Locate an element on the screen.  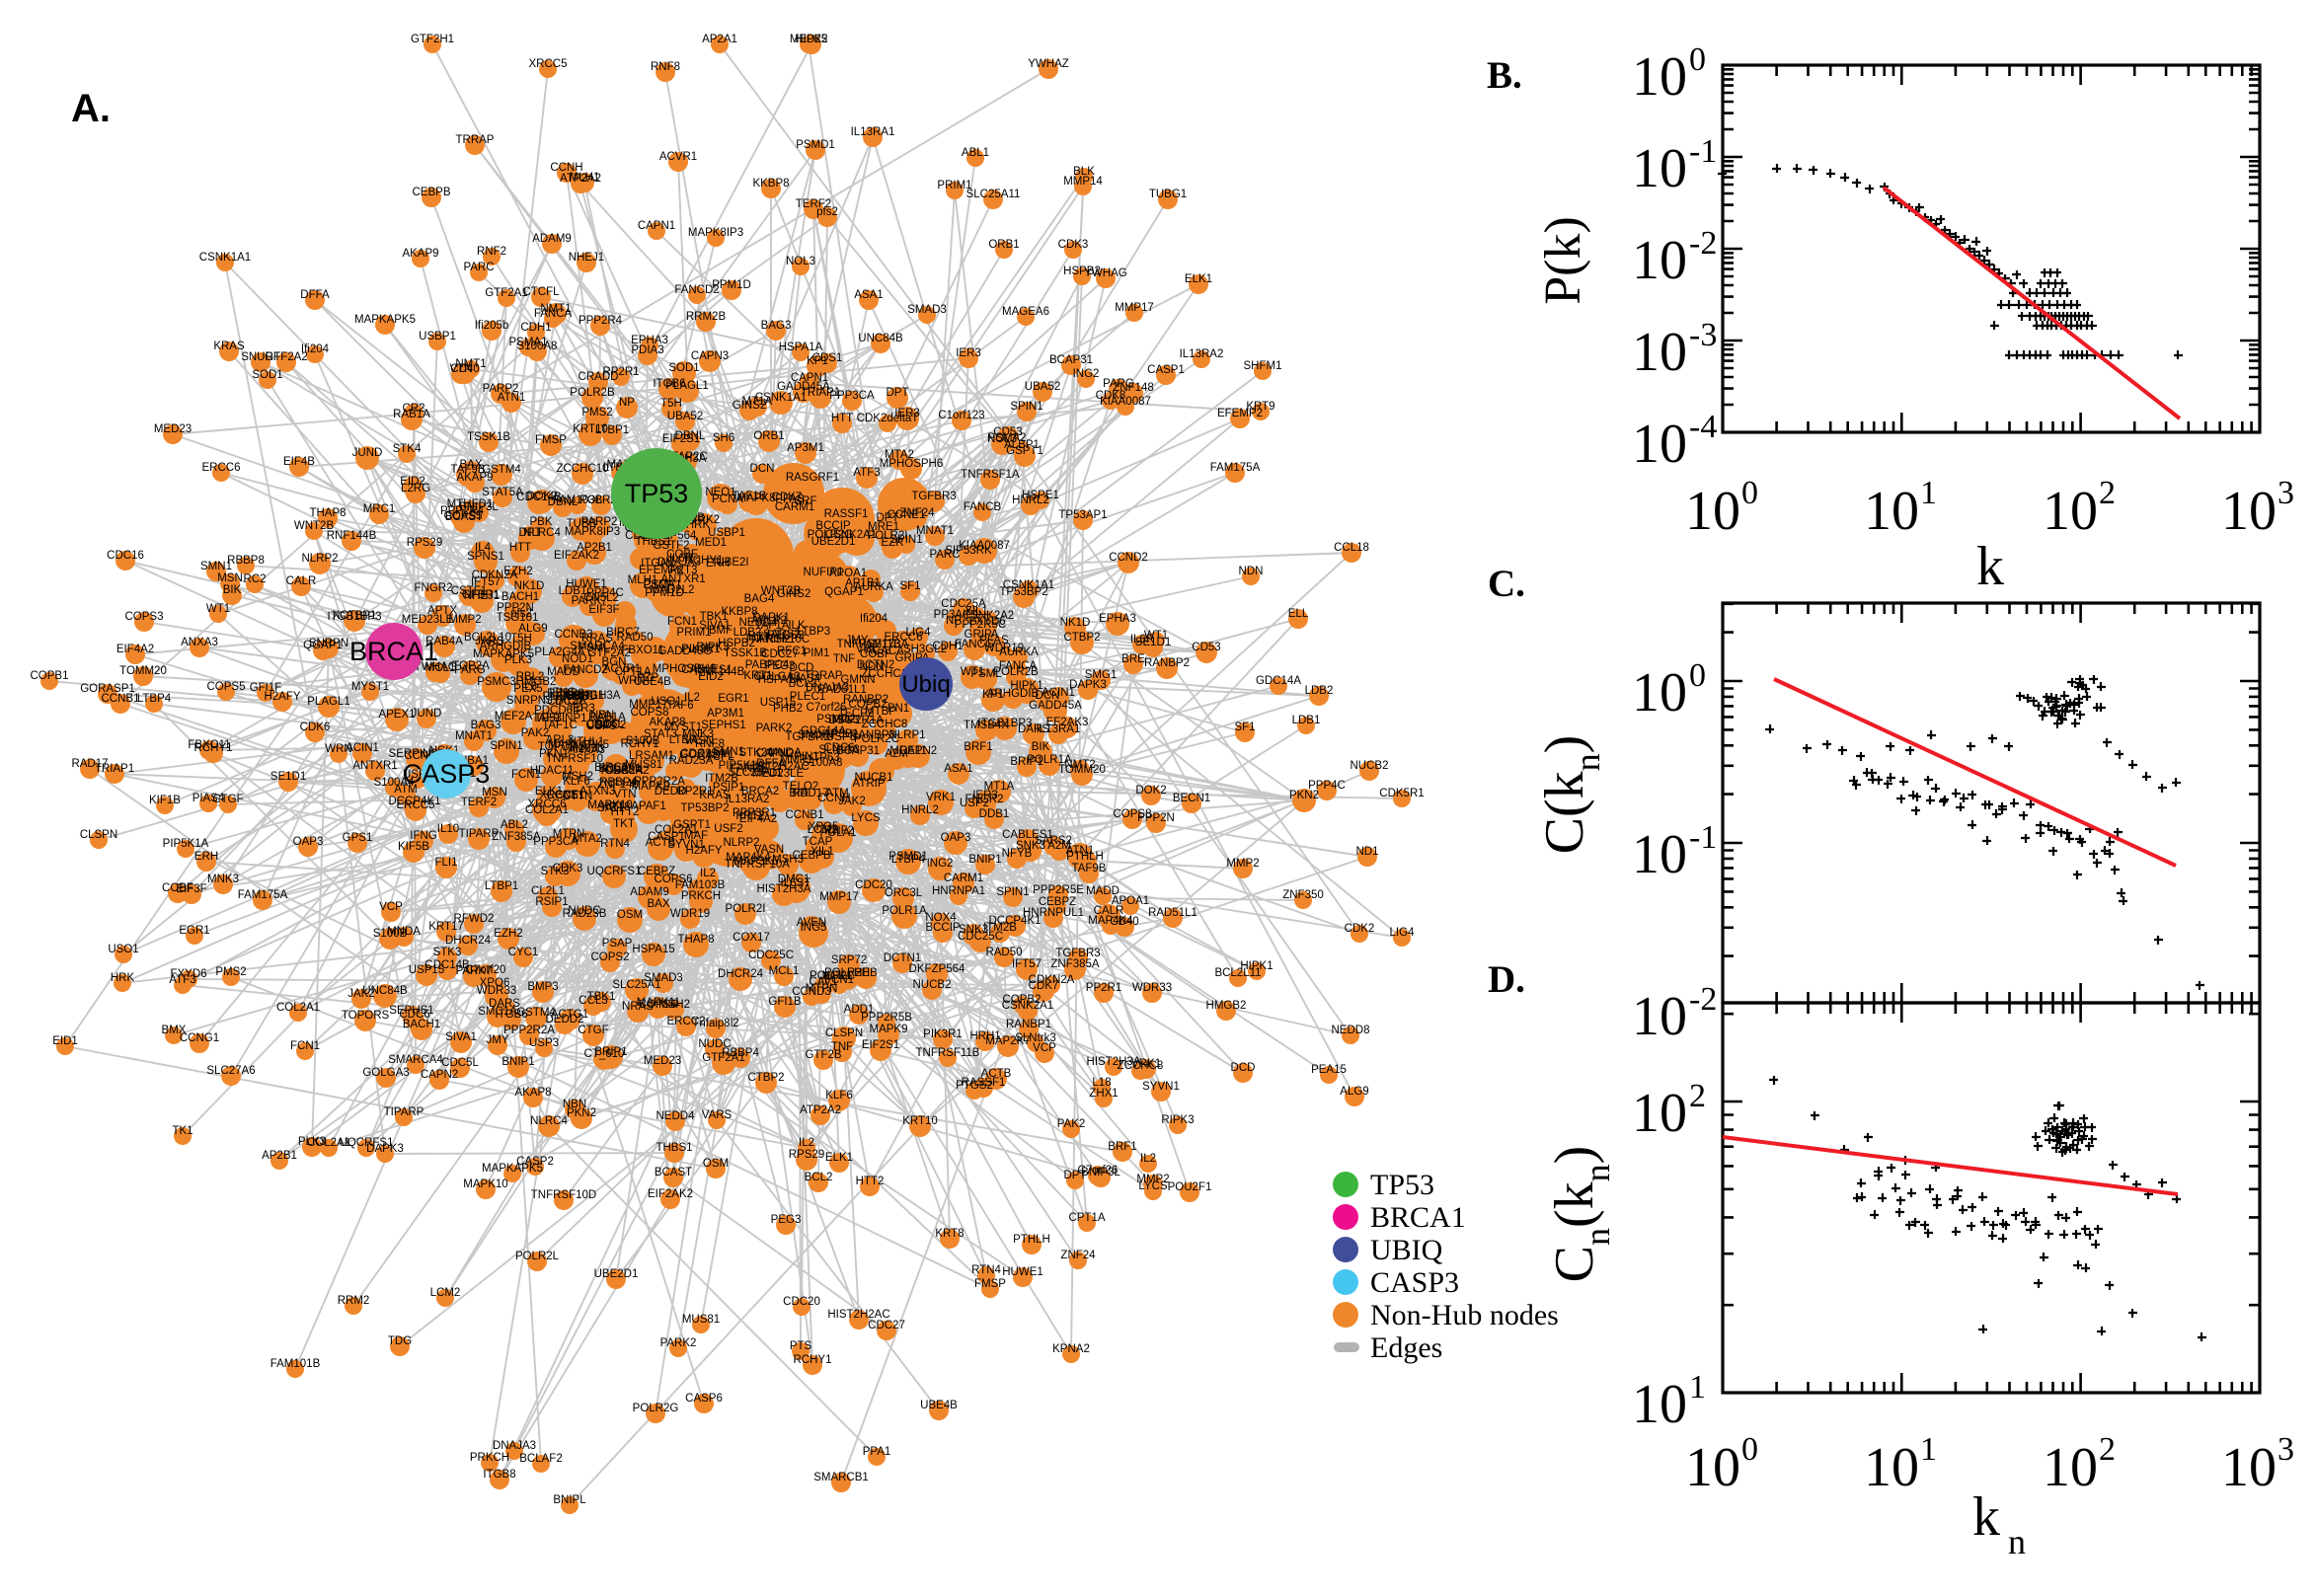
svg-text: B. is located at coordinates (1504, 75).